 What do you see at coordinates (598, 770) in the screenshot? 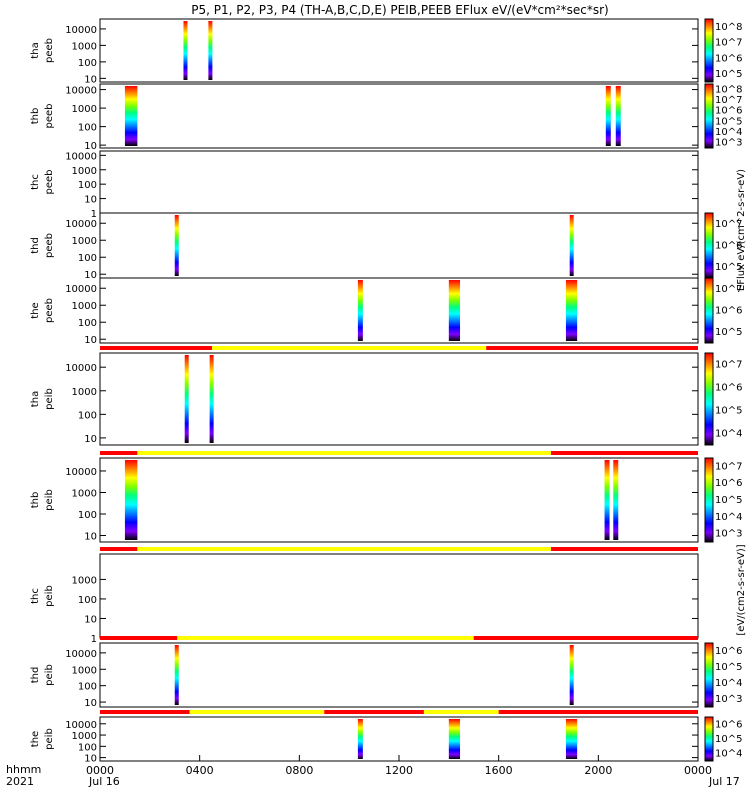
I see `x-tick-label: 2000` at bounding box center [598, 770].